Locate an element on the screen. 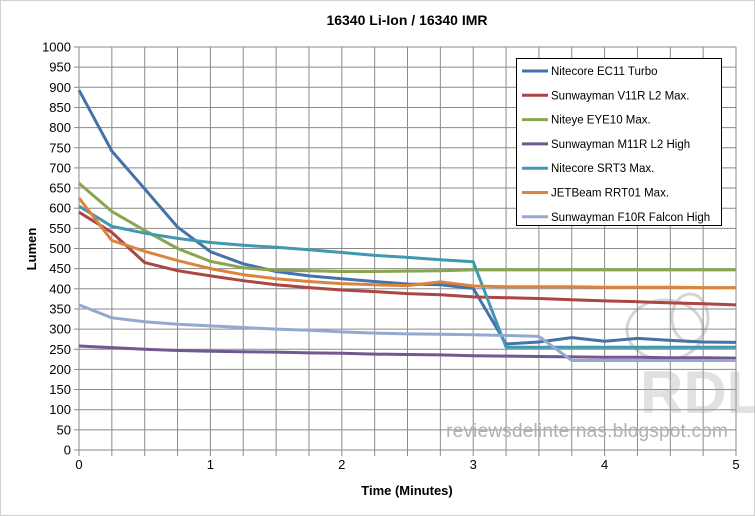 The width and height of the screenshot is (755, 516). legend-label: Sunwayman V11R L2 Max. is located at coordinates (620, 96).